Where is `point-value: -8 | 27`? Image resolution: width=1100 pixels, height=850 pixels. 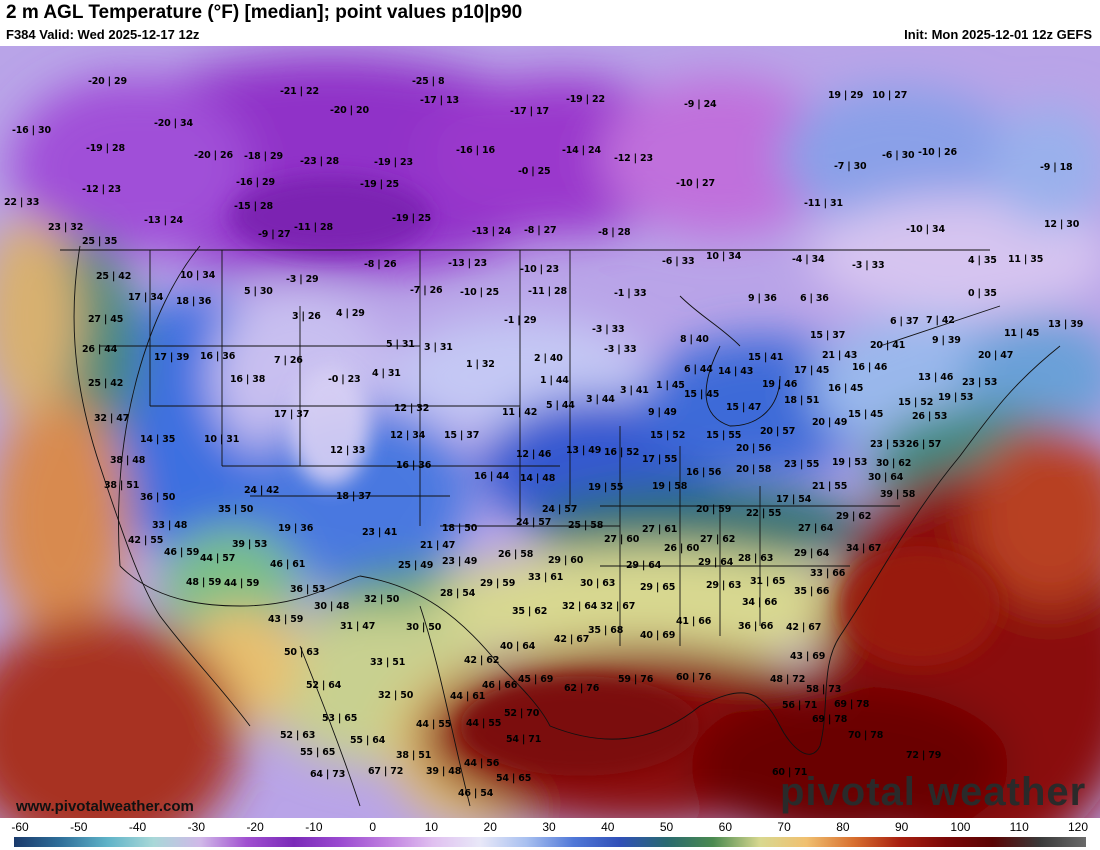
point-value: -8 | 27 is located at coordinates (540, 230).